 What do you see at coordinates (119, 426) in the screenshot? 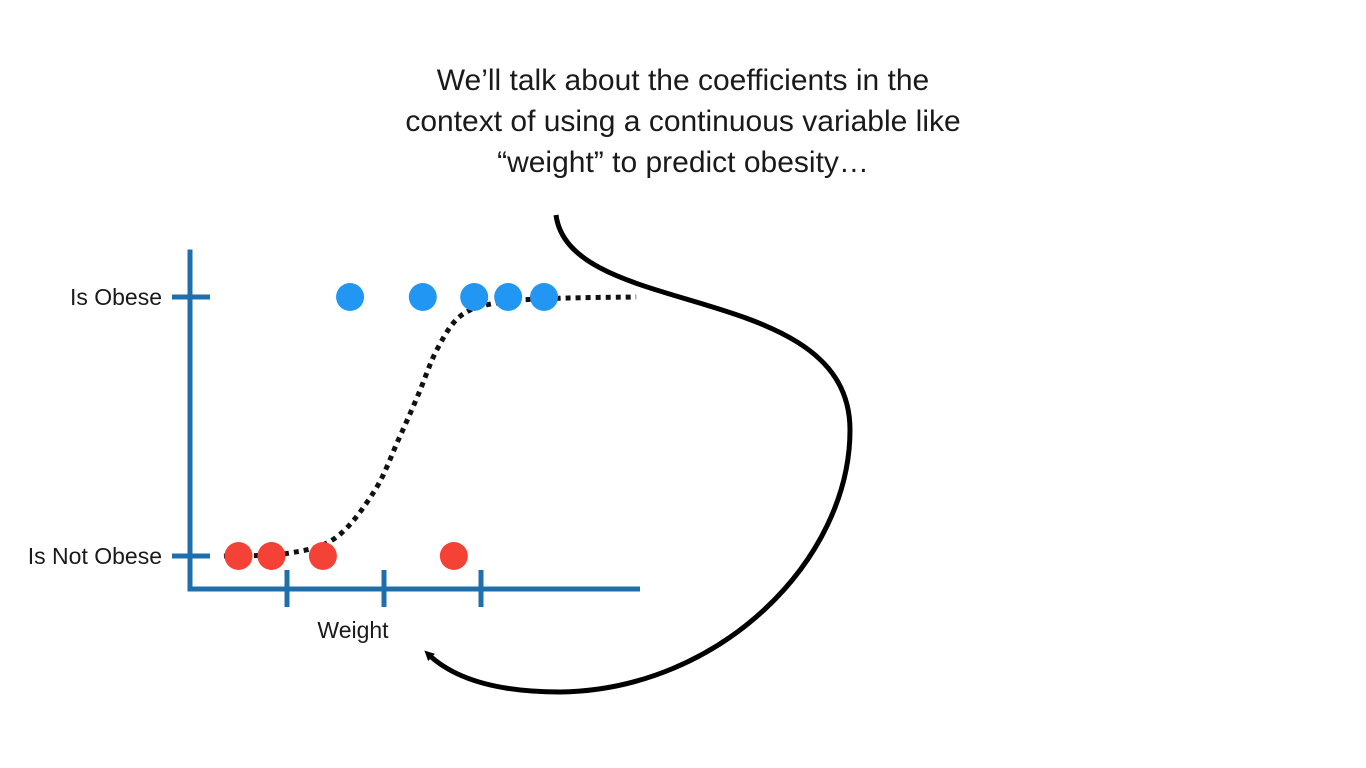
I see `y-ticks: Is Not Obese Is Obese` at bounding box center [119, 426].